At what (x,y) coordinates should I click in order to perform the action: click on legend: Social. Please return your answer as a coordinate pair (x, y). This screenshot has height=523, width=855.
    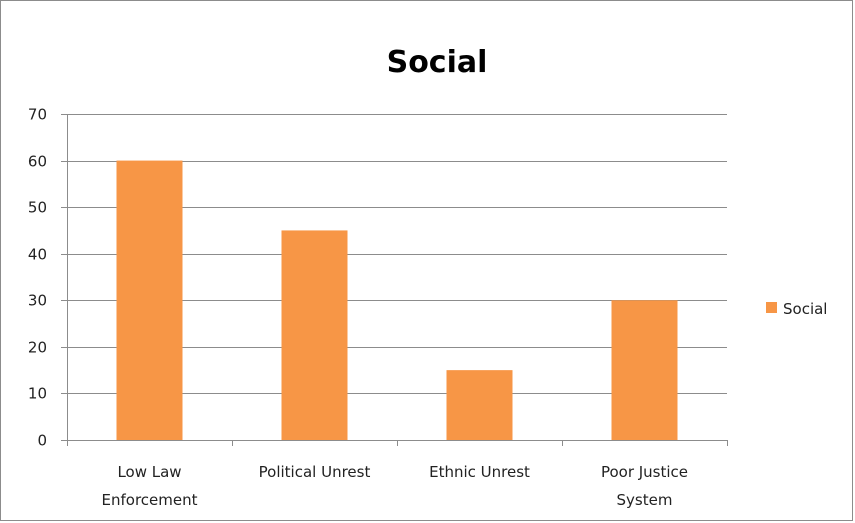
    Looking at the image, I should click on (796, 309).